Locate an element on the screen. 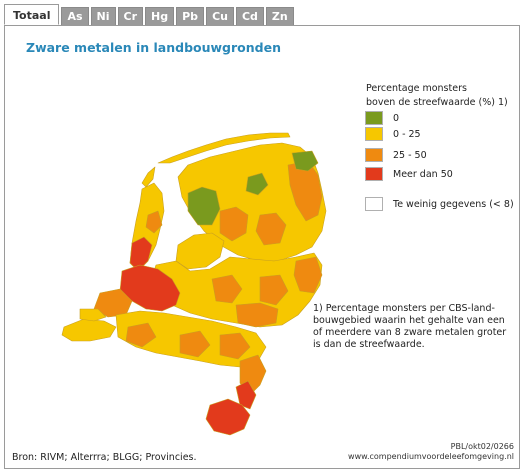 The width and height of the screenshot is (526, 473). map-region-orange-central is located at coordinates (227, 289).